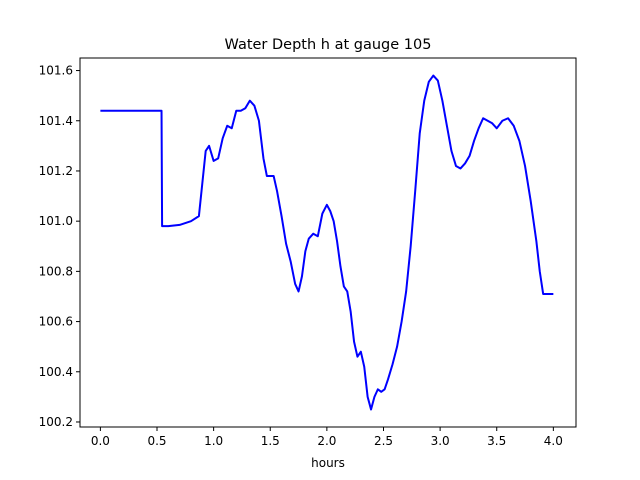 The width and height of the screenshot is (640, 480). I want to click on x-axis-ticks: 0.0 0.5 1.0 1.5 2.0 2.5 3.0 3.5 4.0, so click(327, 437).